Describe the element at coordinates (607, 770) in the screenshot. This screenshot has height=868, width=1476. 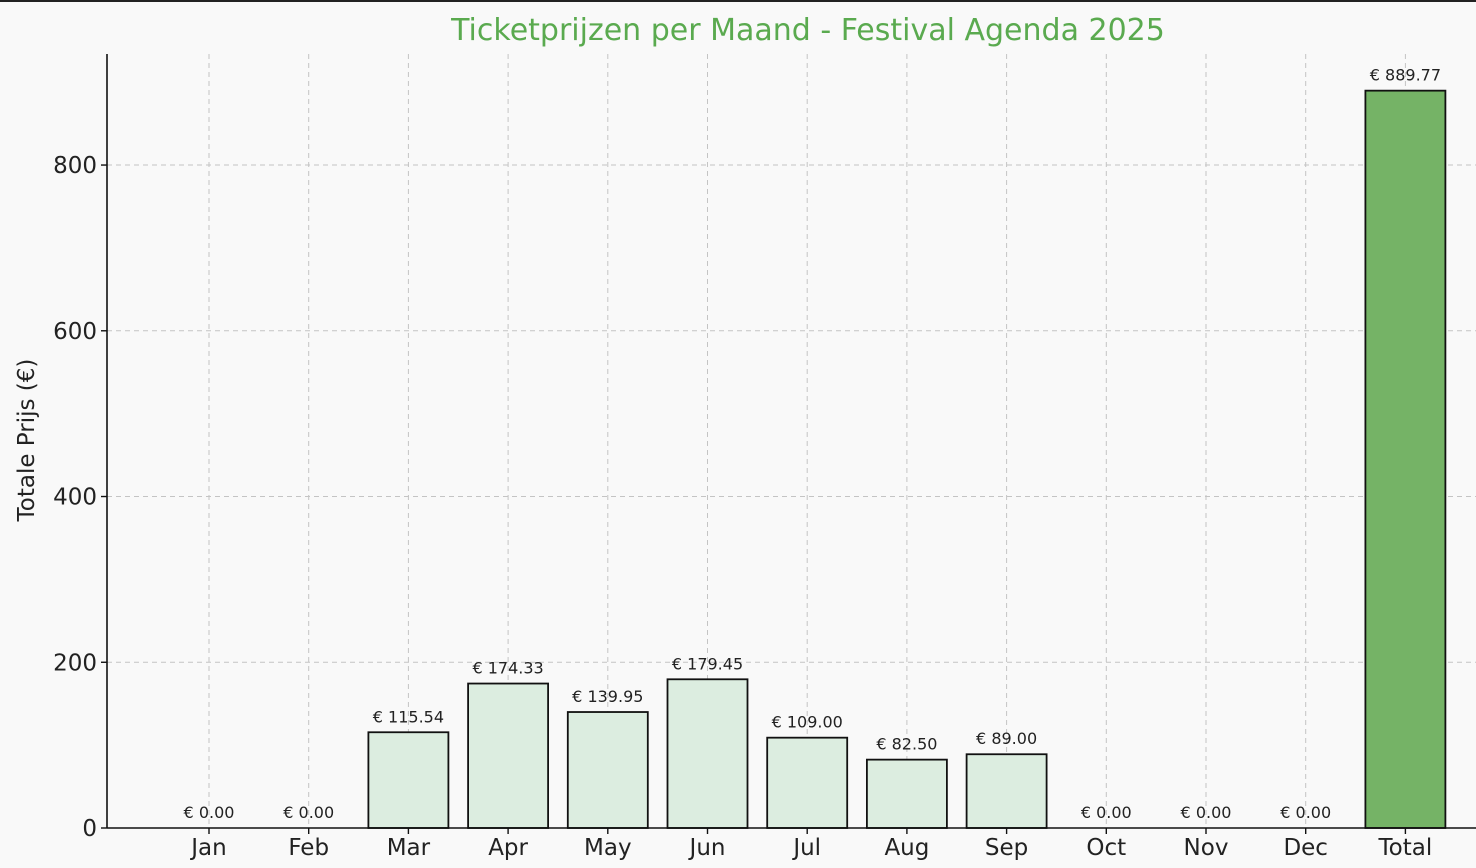
I see `bar-may` at that location.